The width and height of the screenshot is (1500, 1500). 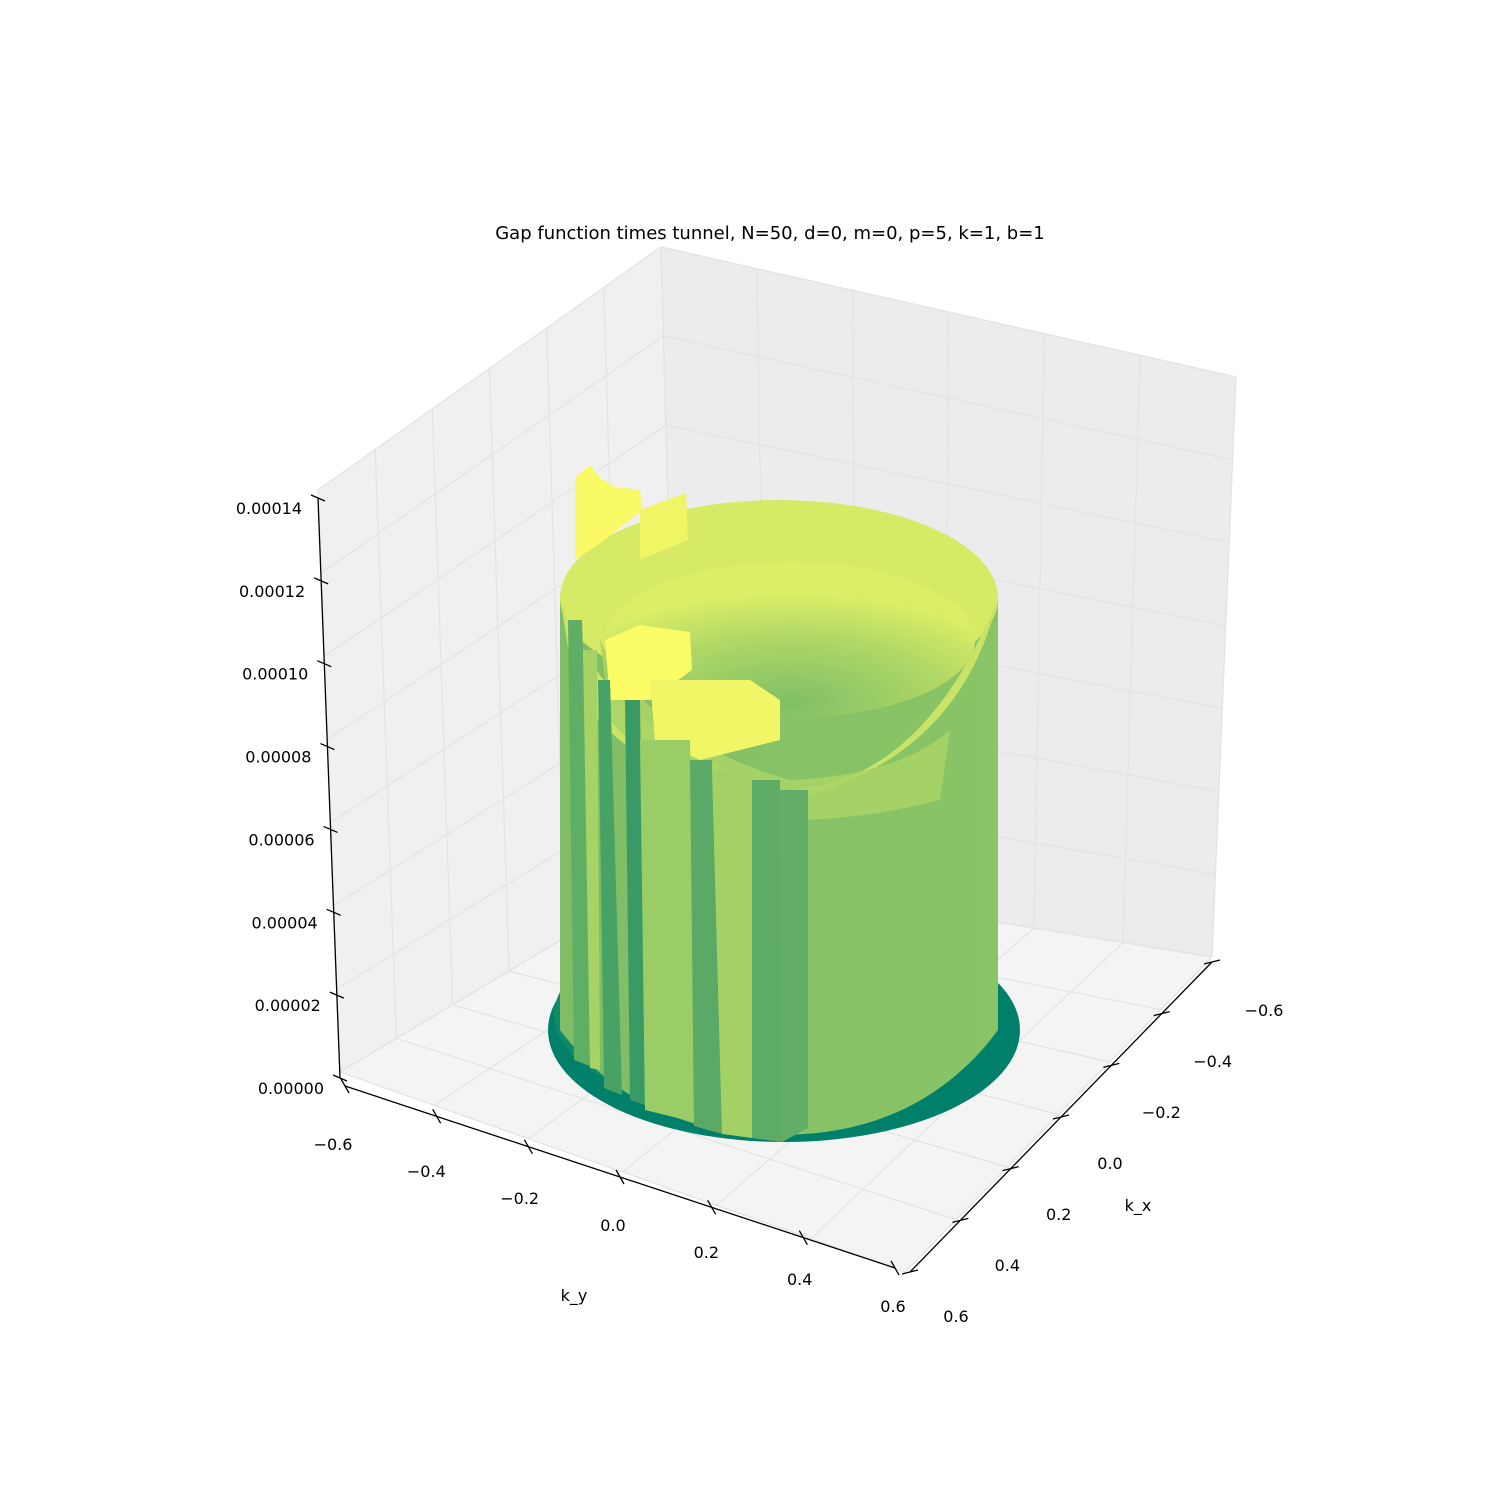 What do you see at coordinates (1007, 1265) in the screenshot?
I see `x-tick-label: 0.4` at bounding box center [1007, 1265].